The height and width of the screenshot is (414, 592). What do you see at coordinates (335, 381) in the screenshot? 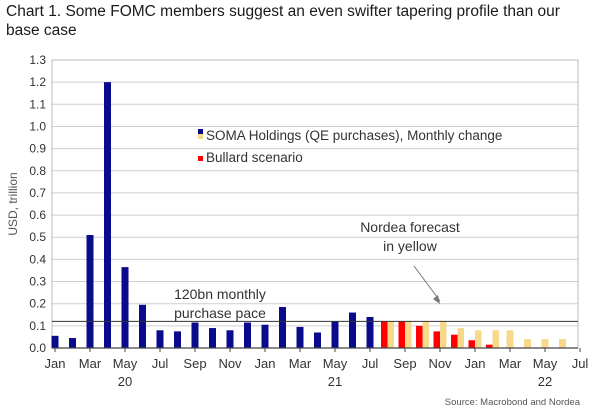
I see `x-year-label: 21` at bounding box center [335, 381].